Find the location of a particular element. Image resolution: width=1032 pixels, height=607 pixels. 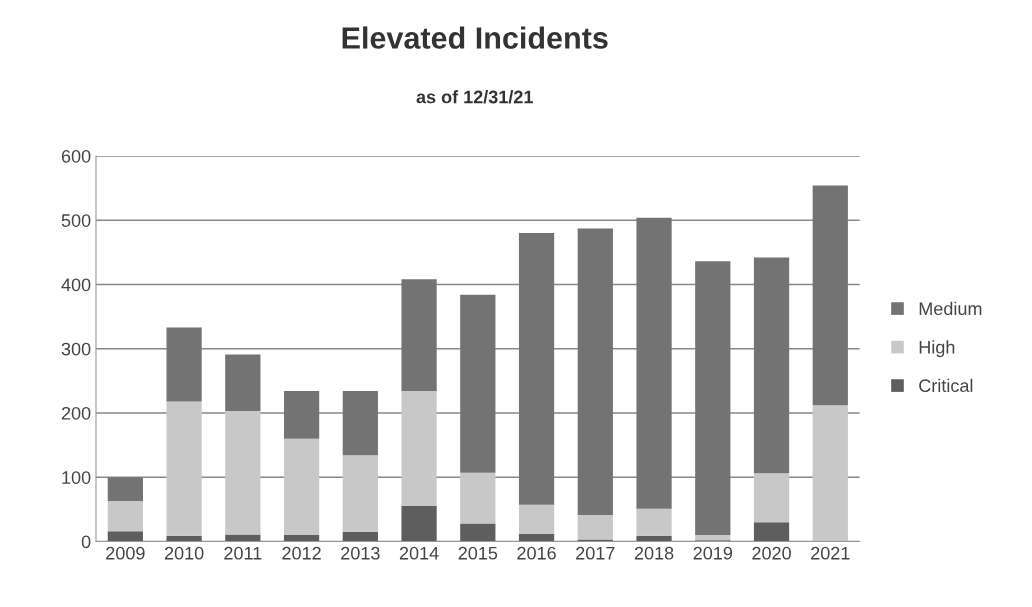

legend-label: High is located at coordinates (937, 349).